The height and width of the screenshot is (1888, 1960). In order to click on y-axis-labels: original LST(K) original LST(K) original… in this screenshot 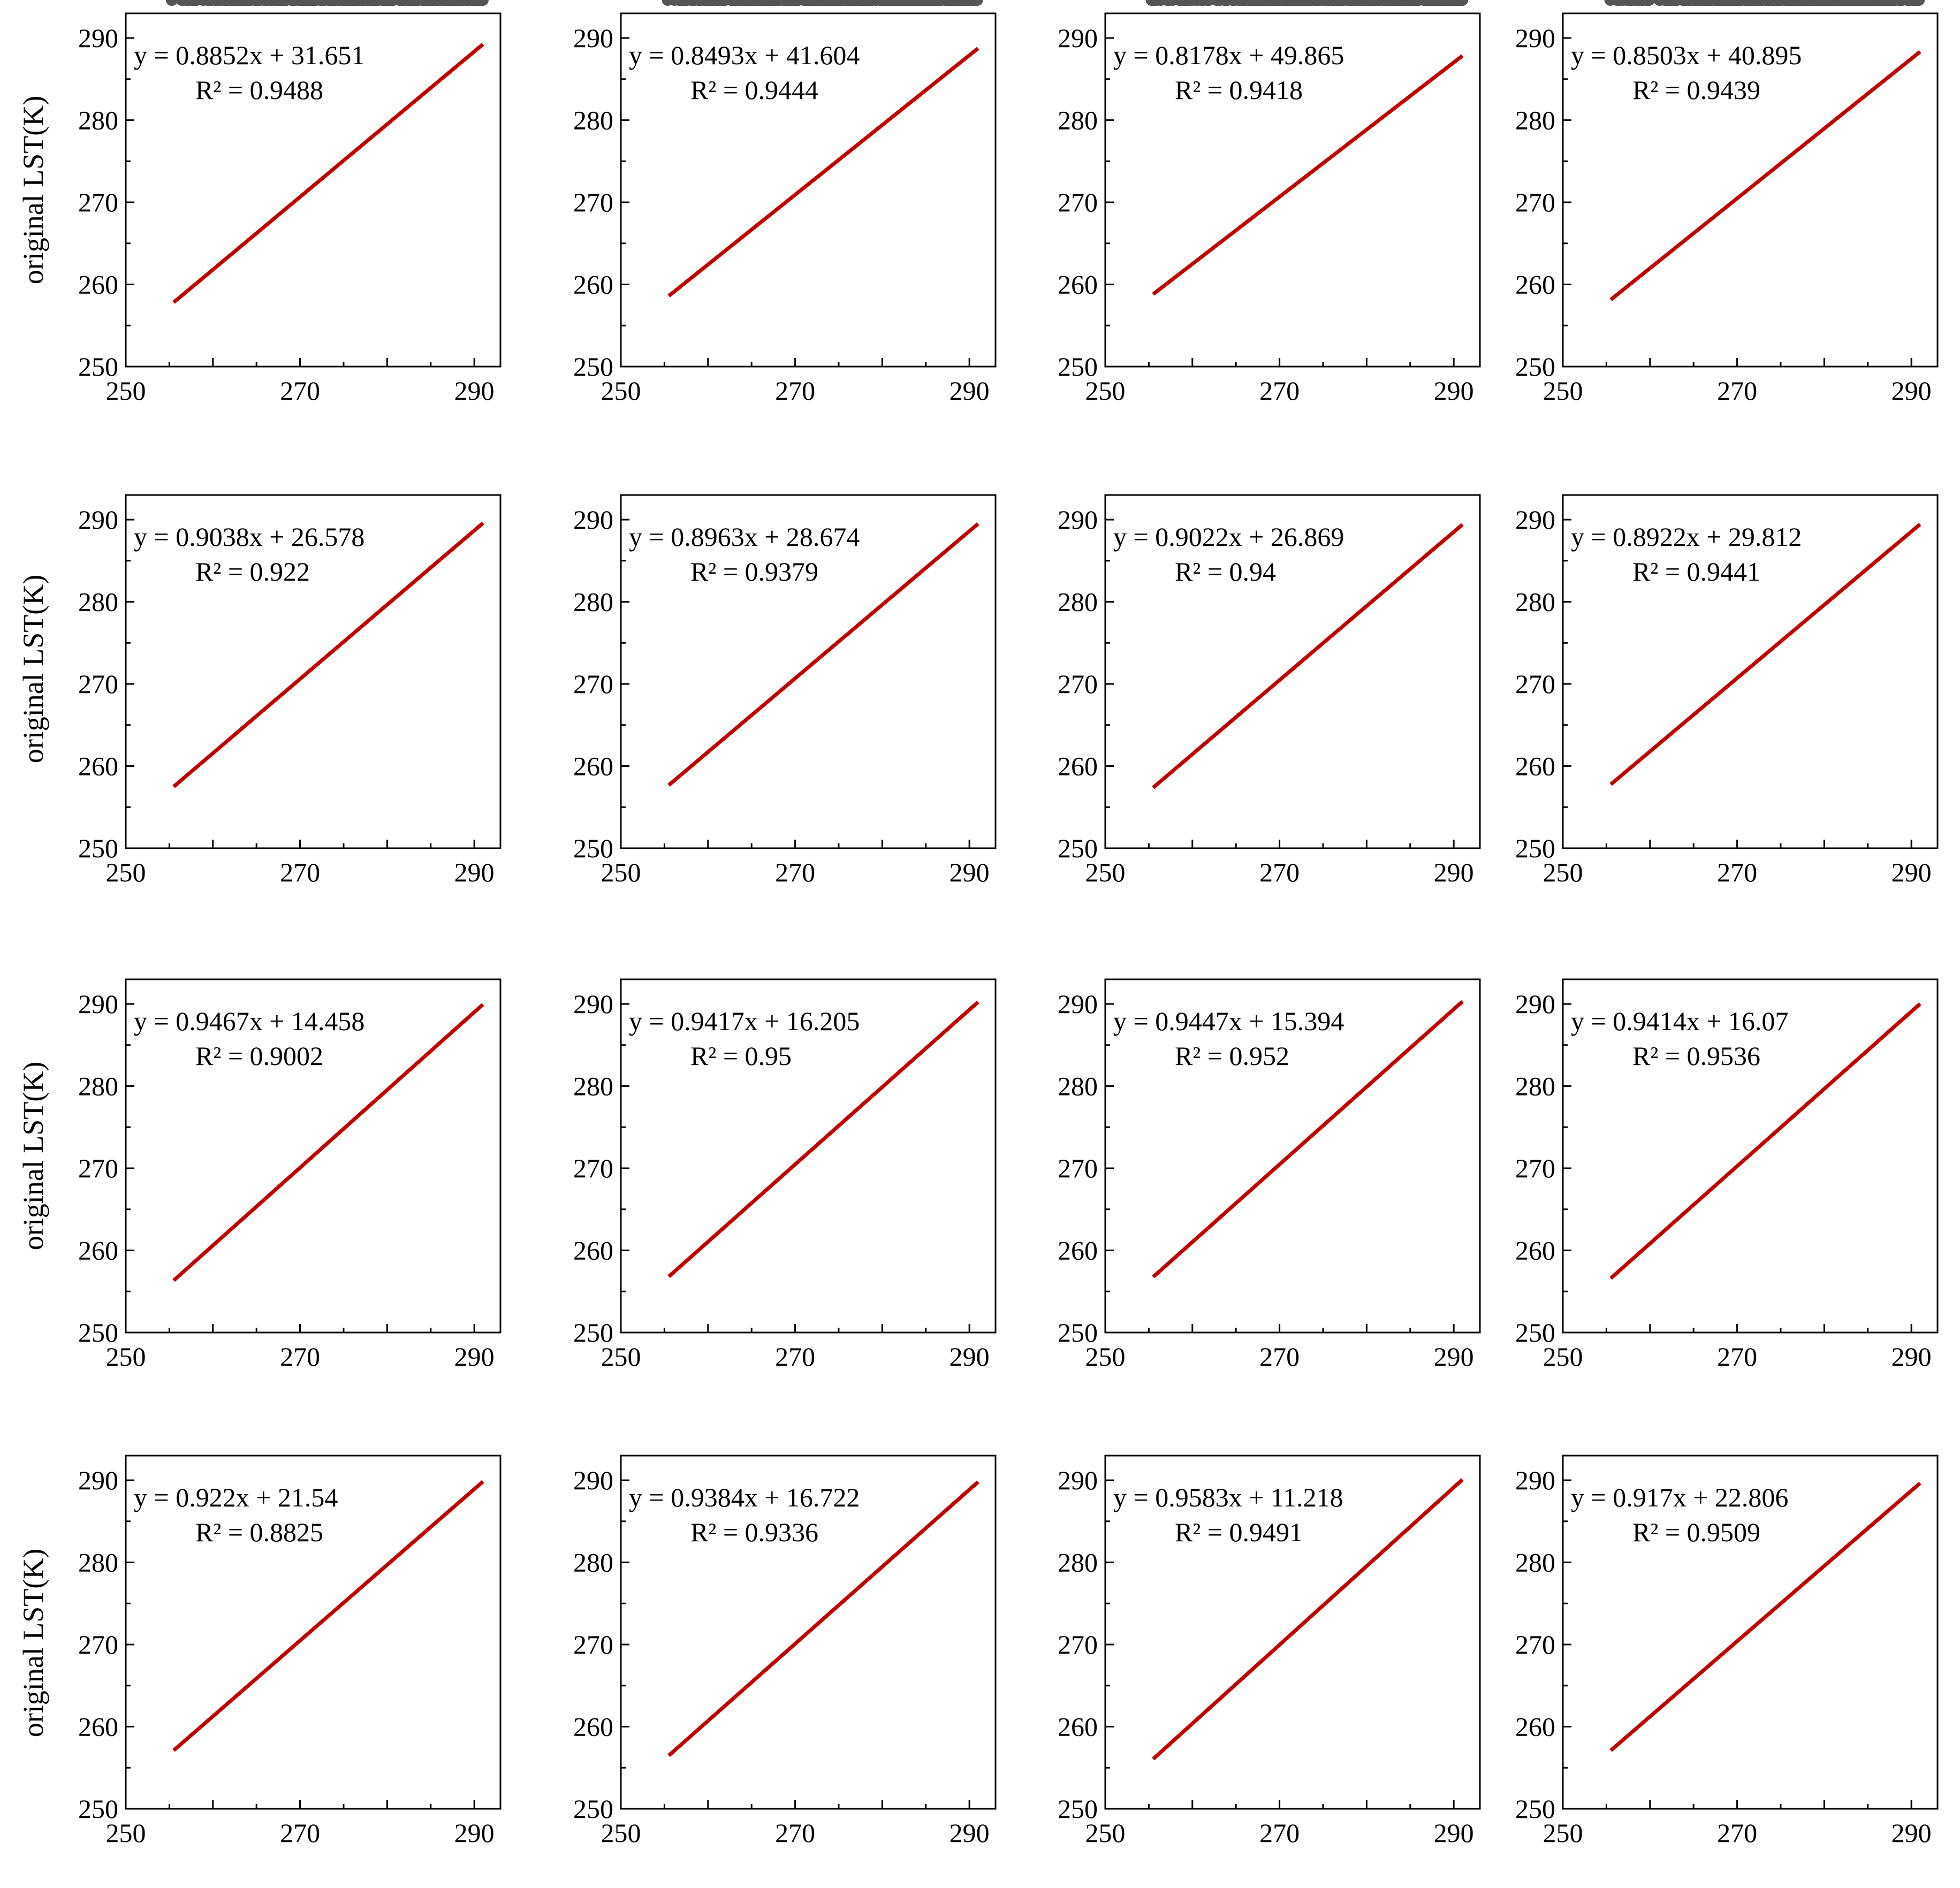, I will do `click(33, 916)`.